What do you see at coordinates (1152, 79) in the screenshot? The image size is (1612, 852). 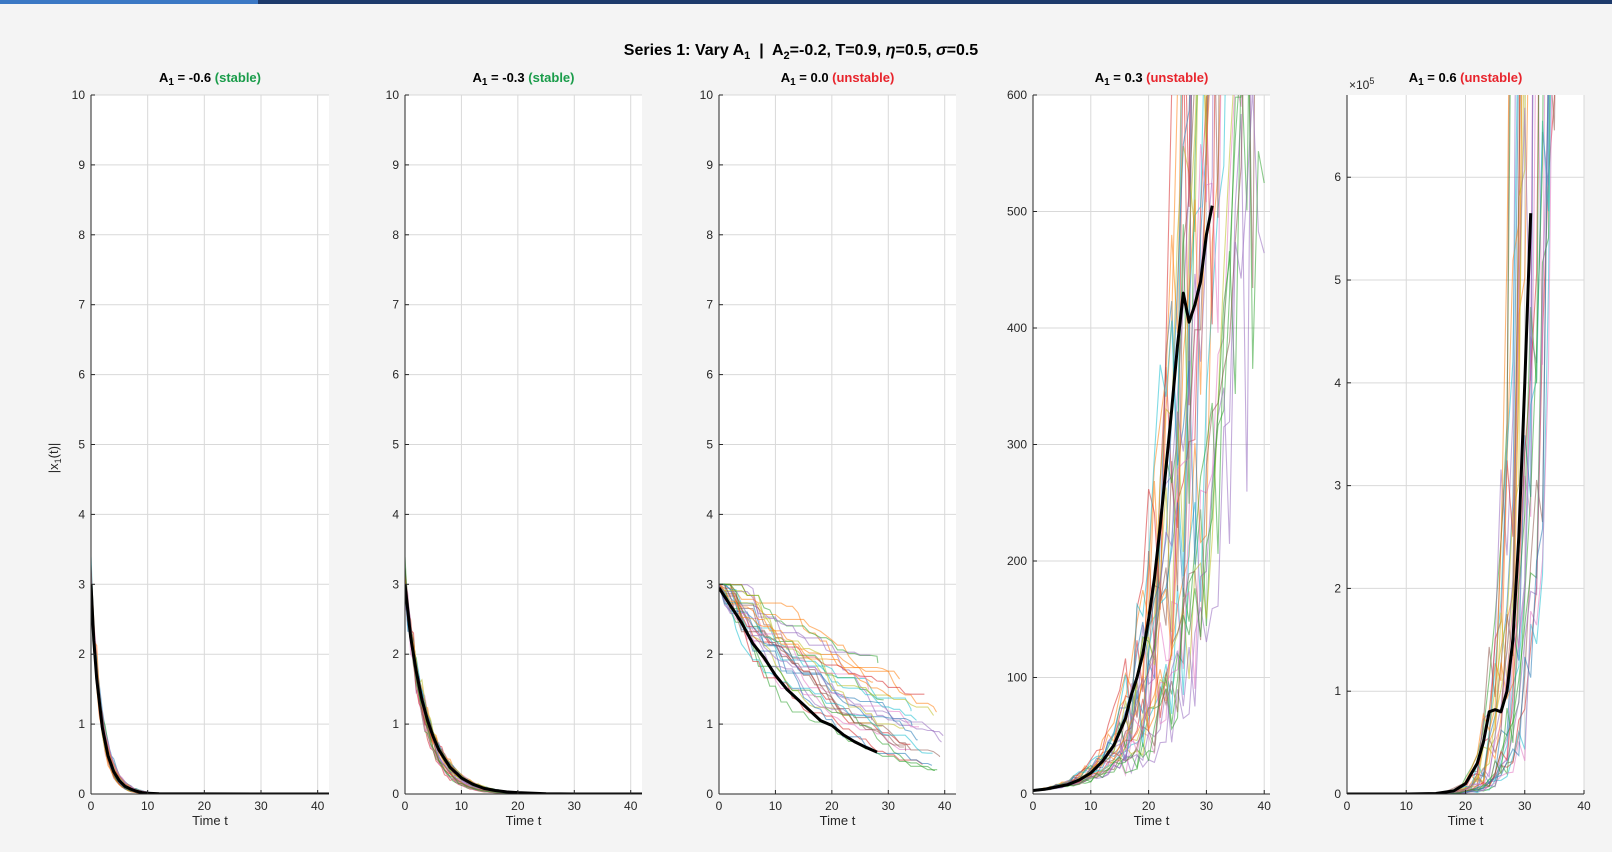 I see `subplot-title: A1 = 0.3 (unstable)` at bounding box center [1152, 79].